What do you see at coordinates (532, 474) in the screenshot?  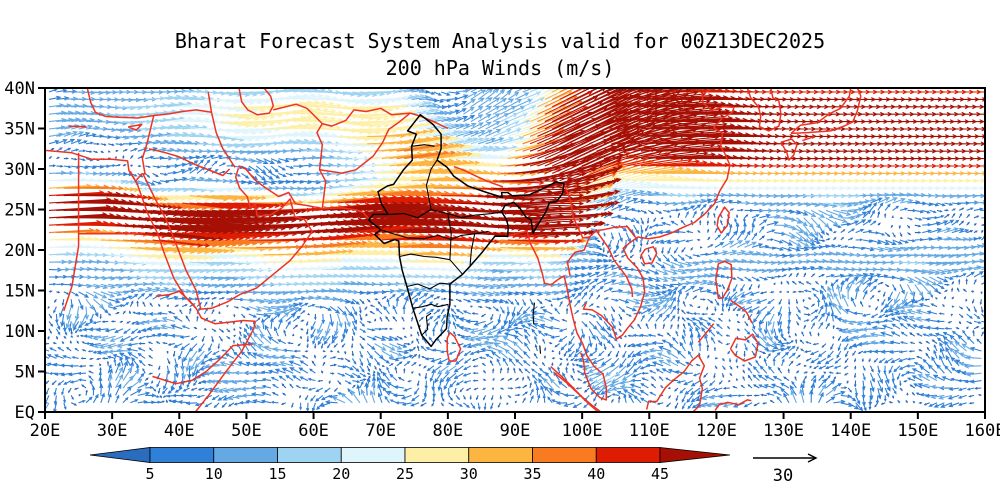 I see `colorbar-tick-label: 35` at bounding box center [532, 474].